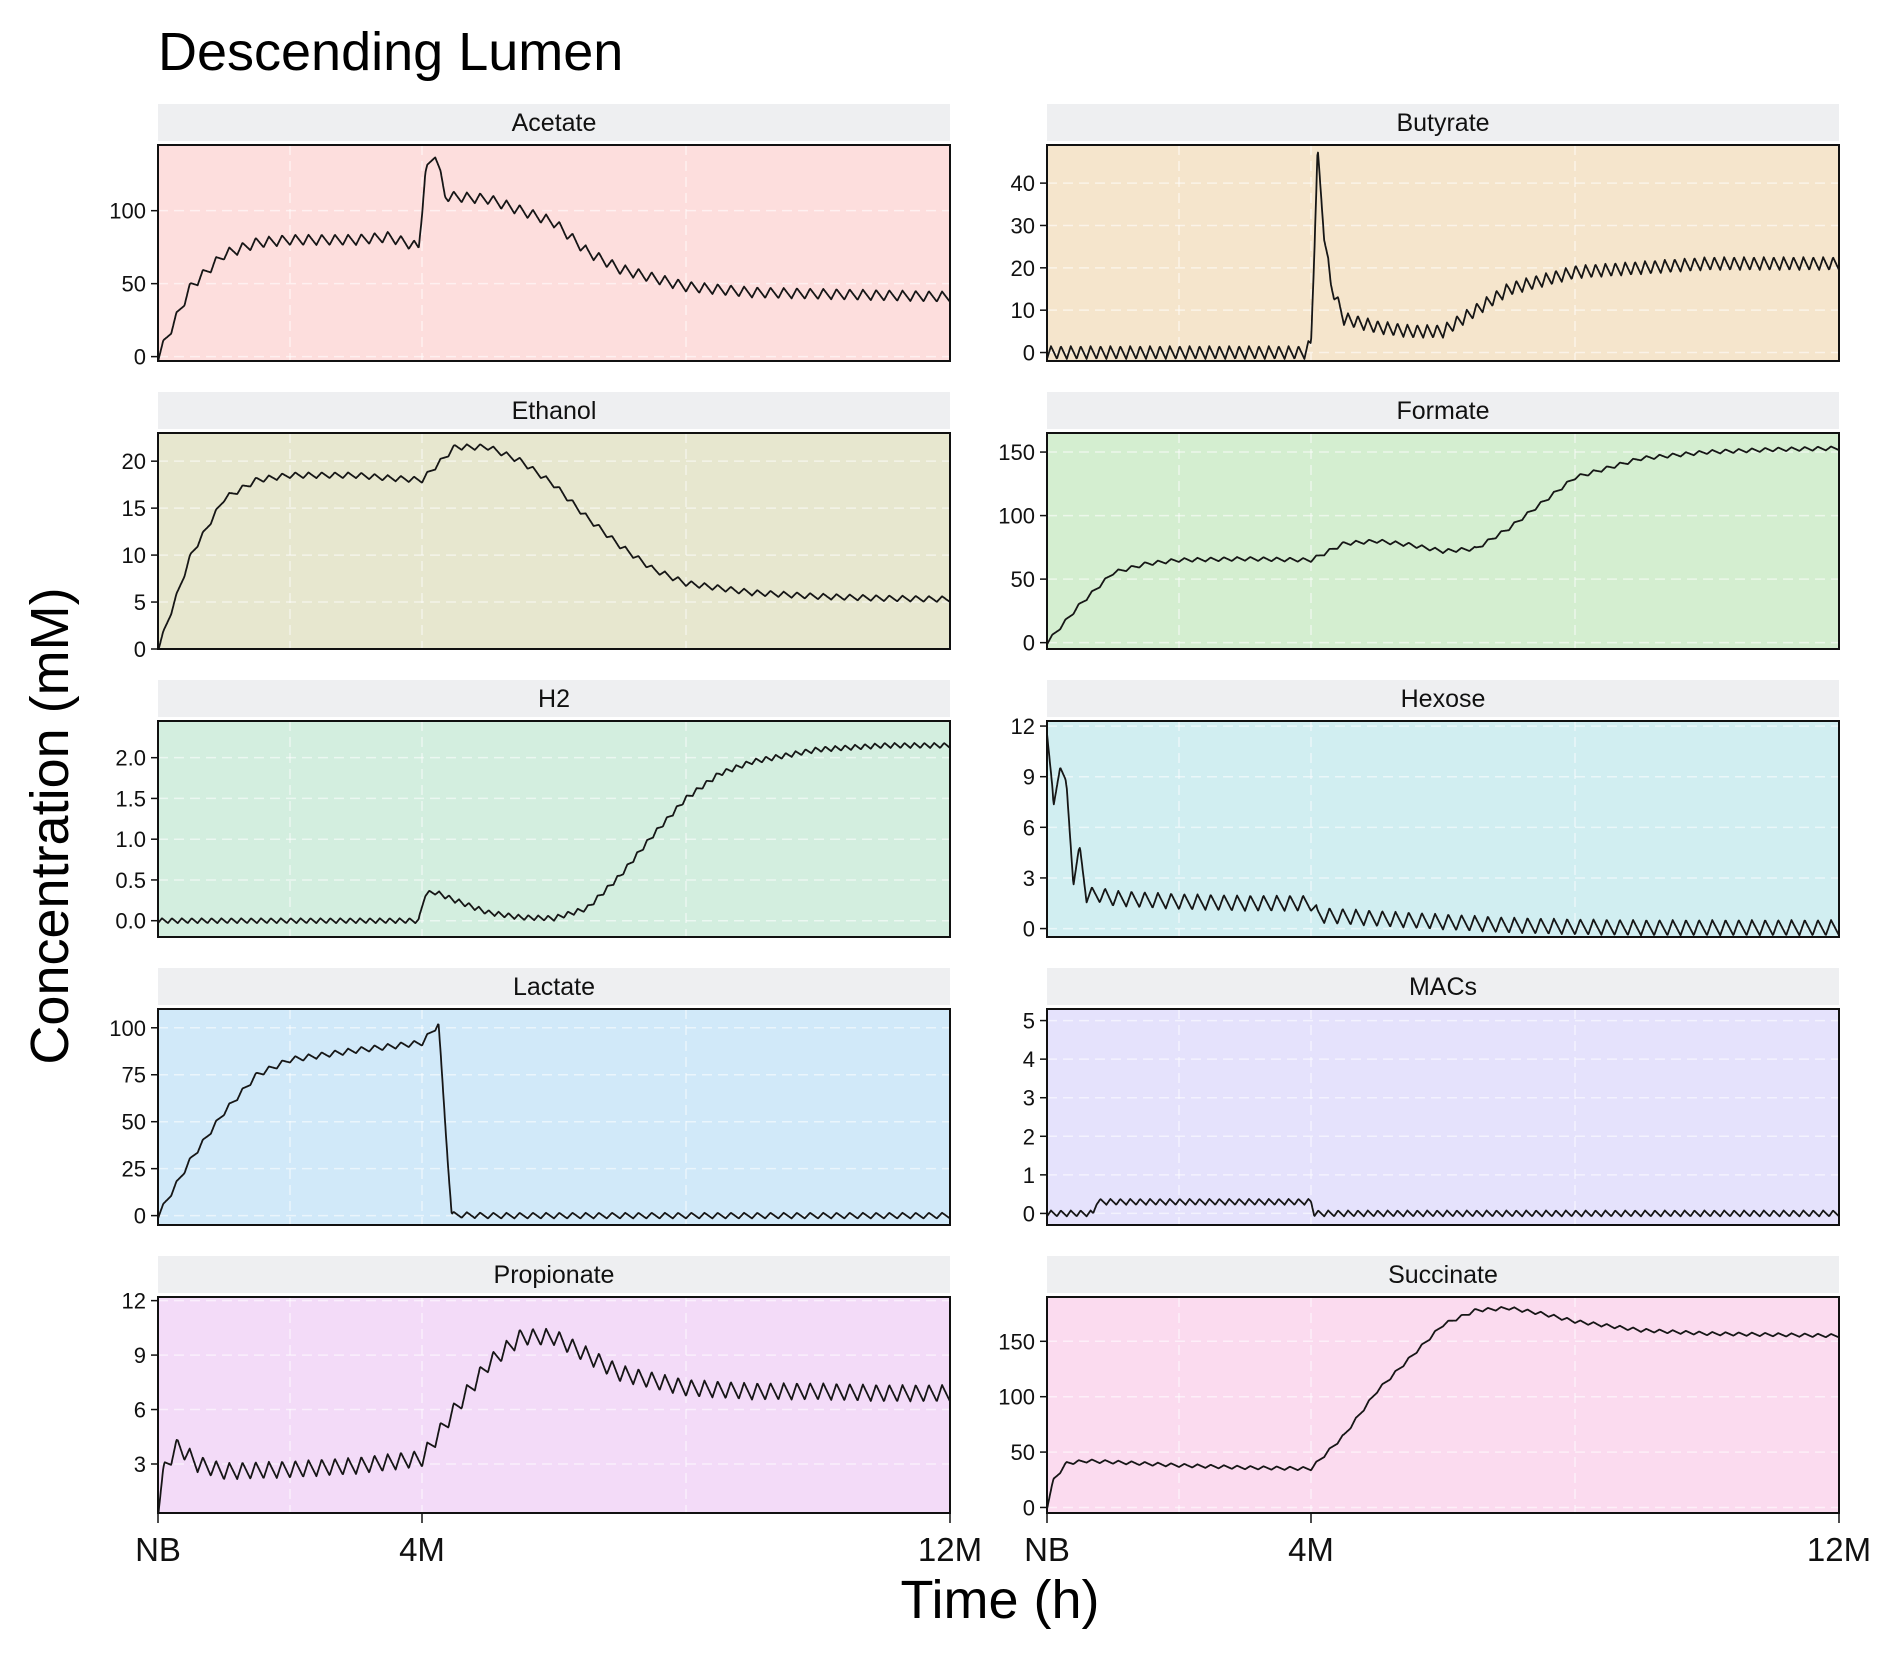 This screenshot has height=1653, width=1889. What do you see at coordinates (1443, 255) in the screenshot?
I see `series-line-butyrate` at bounding box center [1443, 255].